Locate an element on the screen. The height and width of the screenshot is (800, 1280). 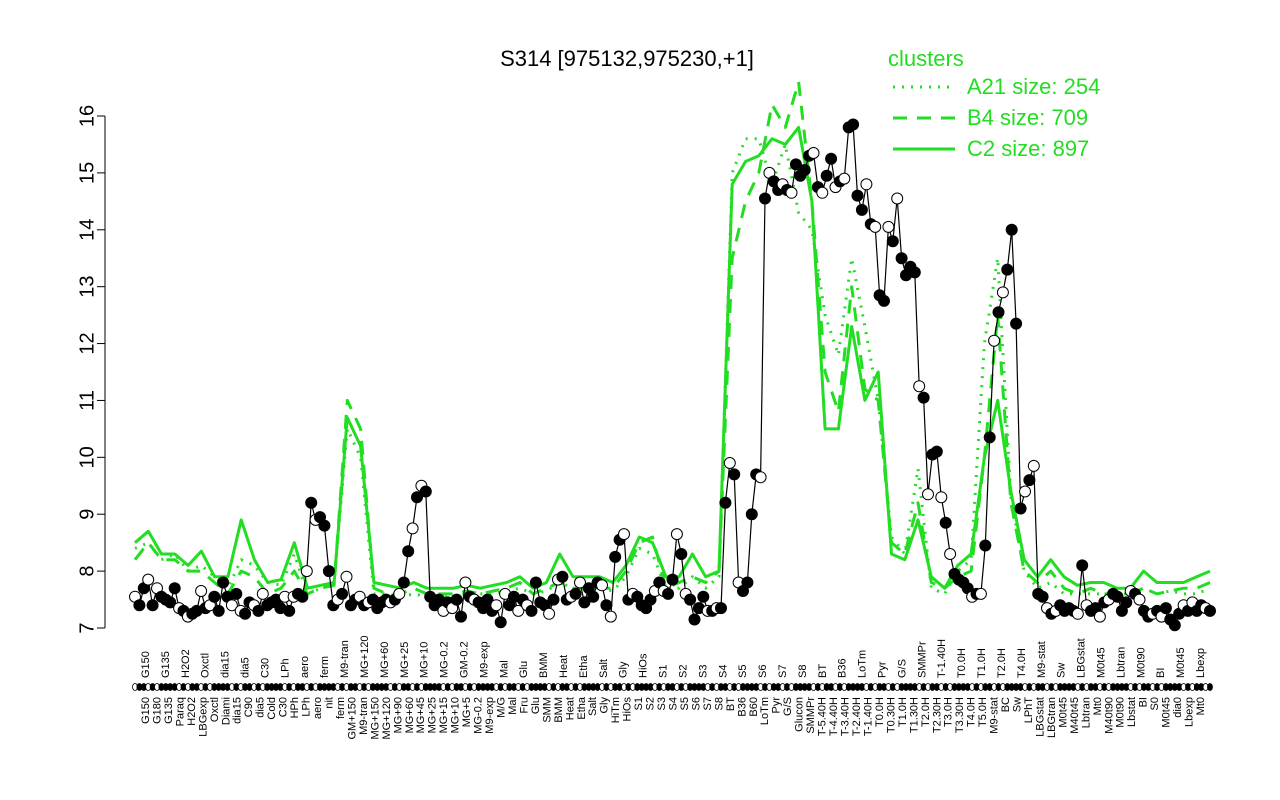
x-tick-label: S1 is located at coordinates (639, 703).